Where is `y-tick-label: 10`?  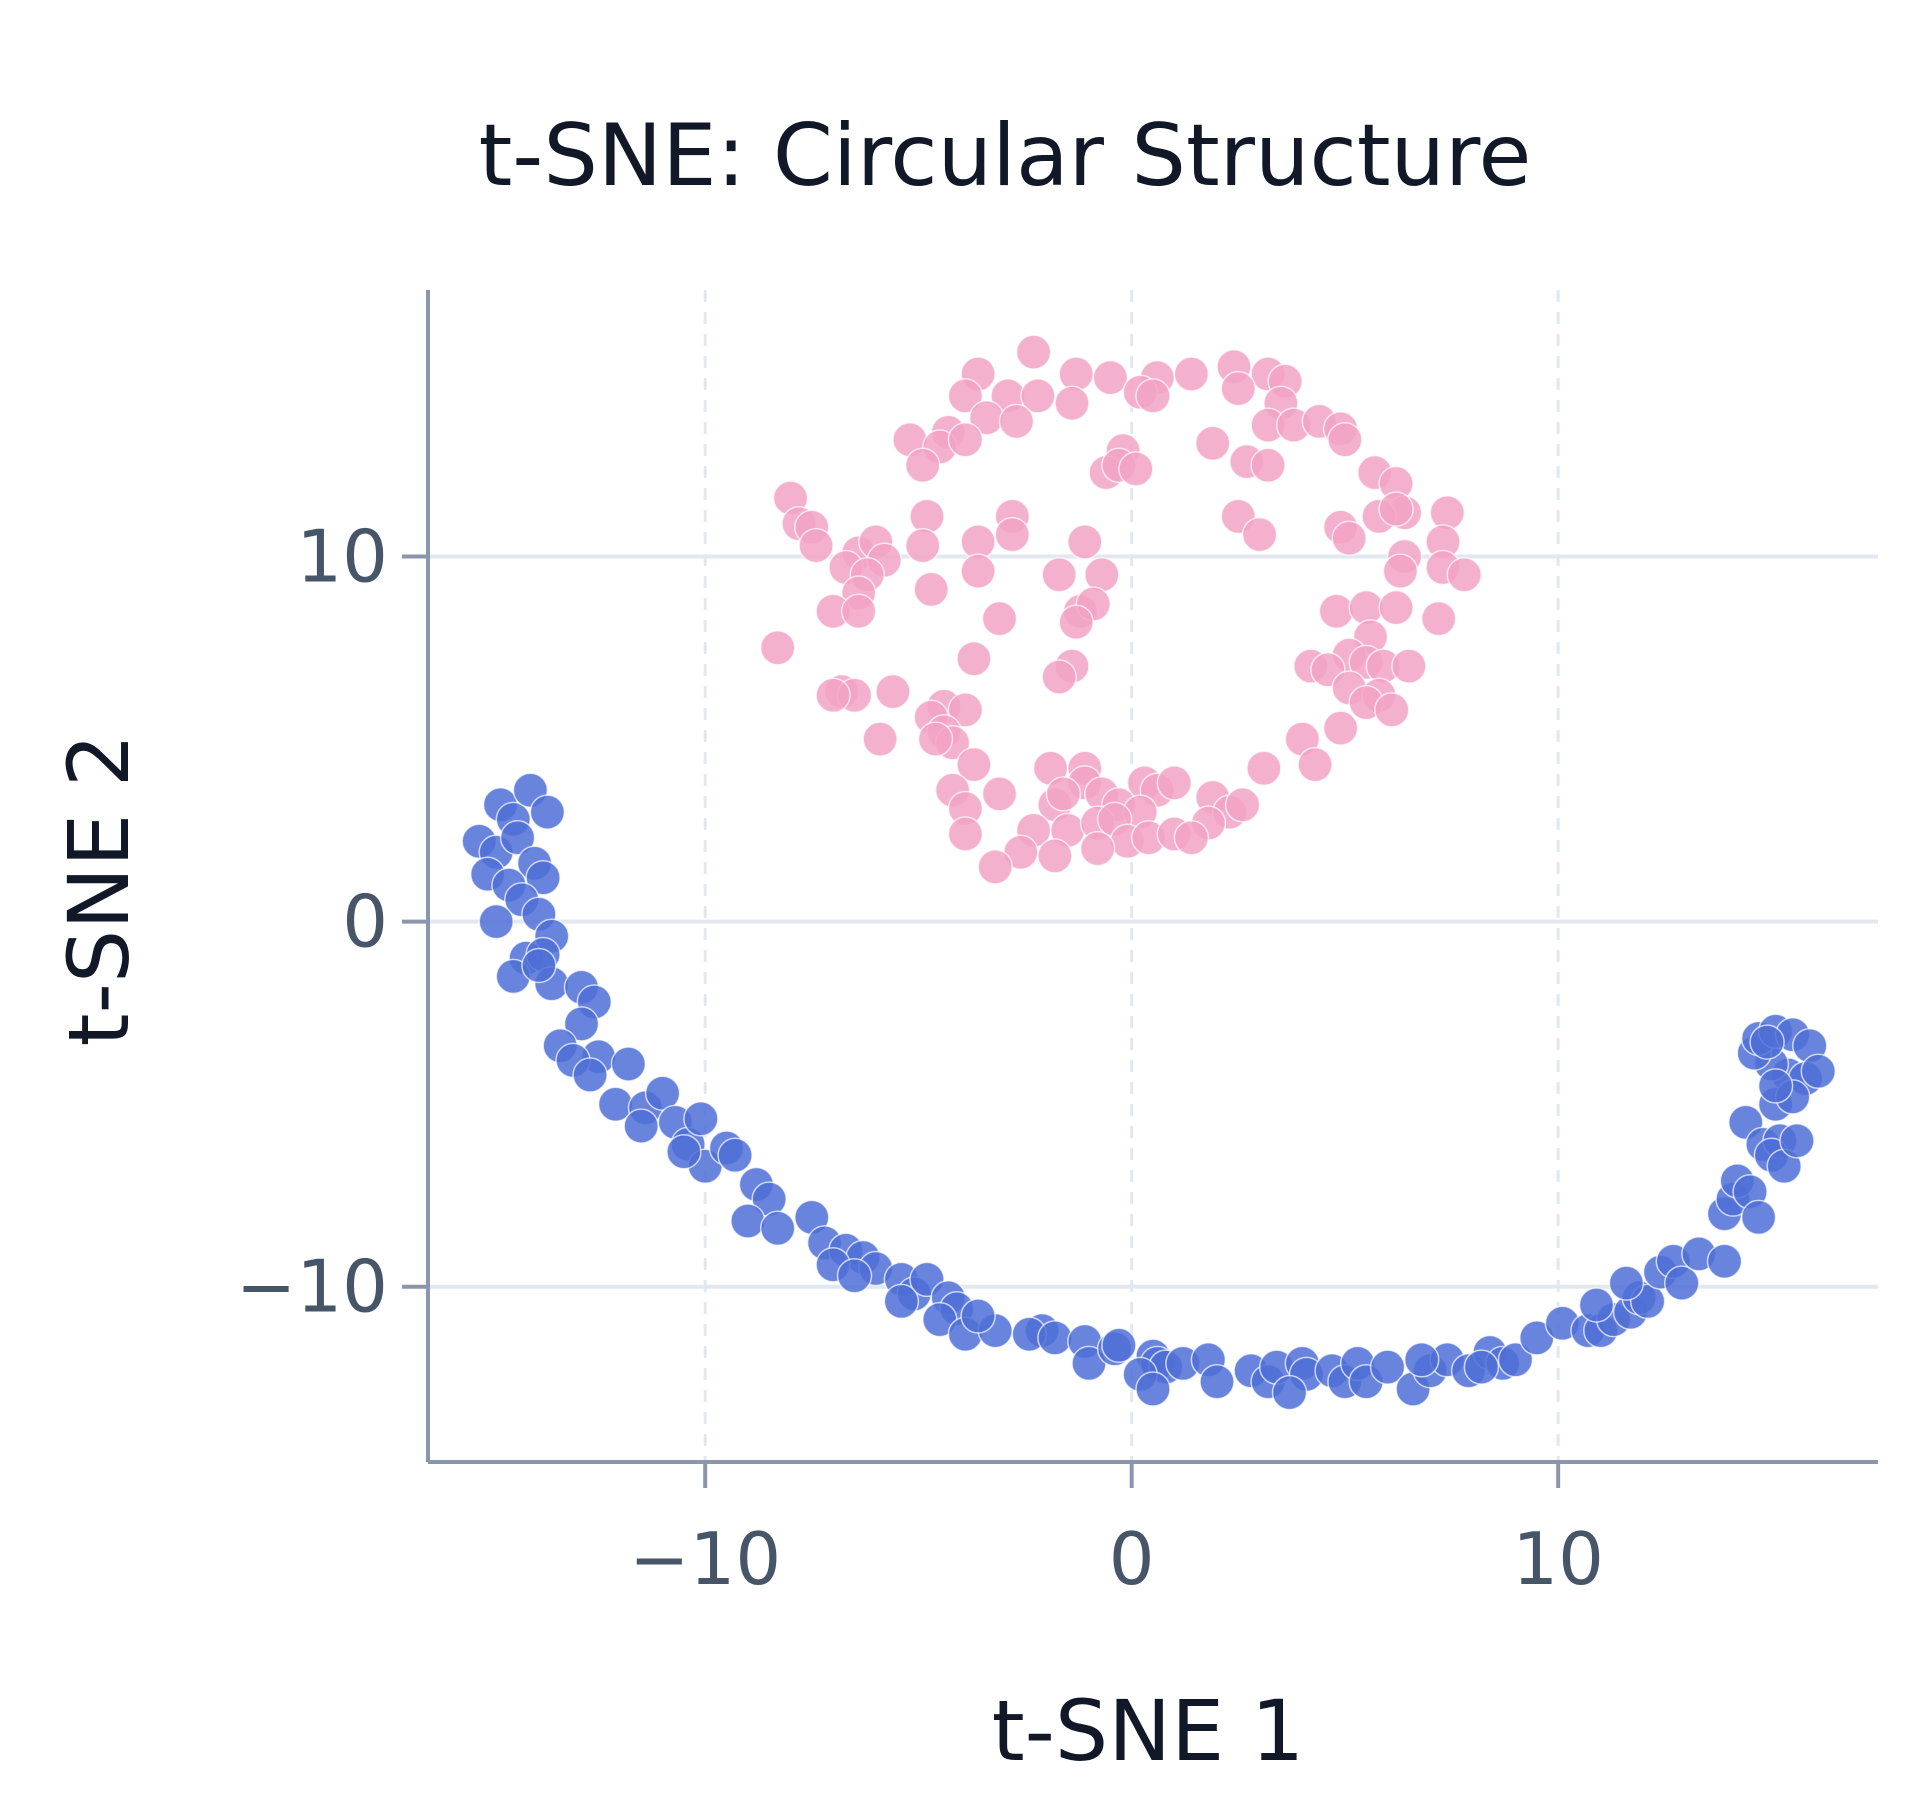 y-tick-label: 10 is located at coordinates (342, 557).